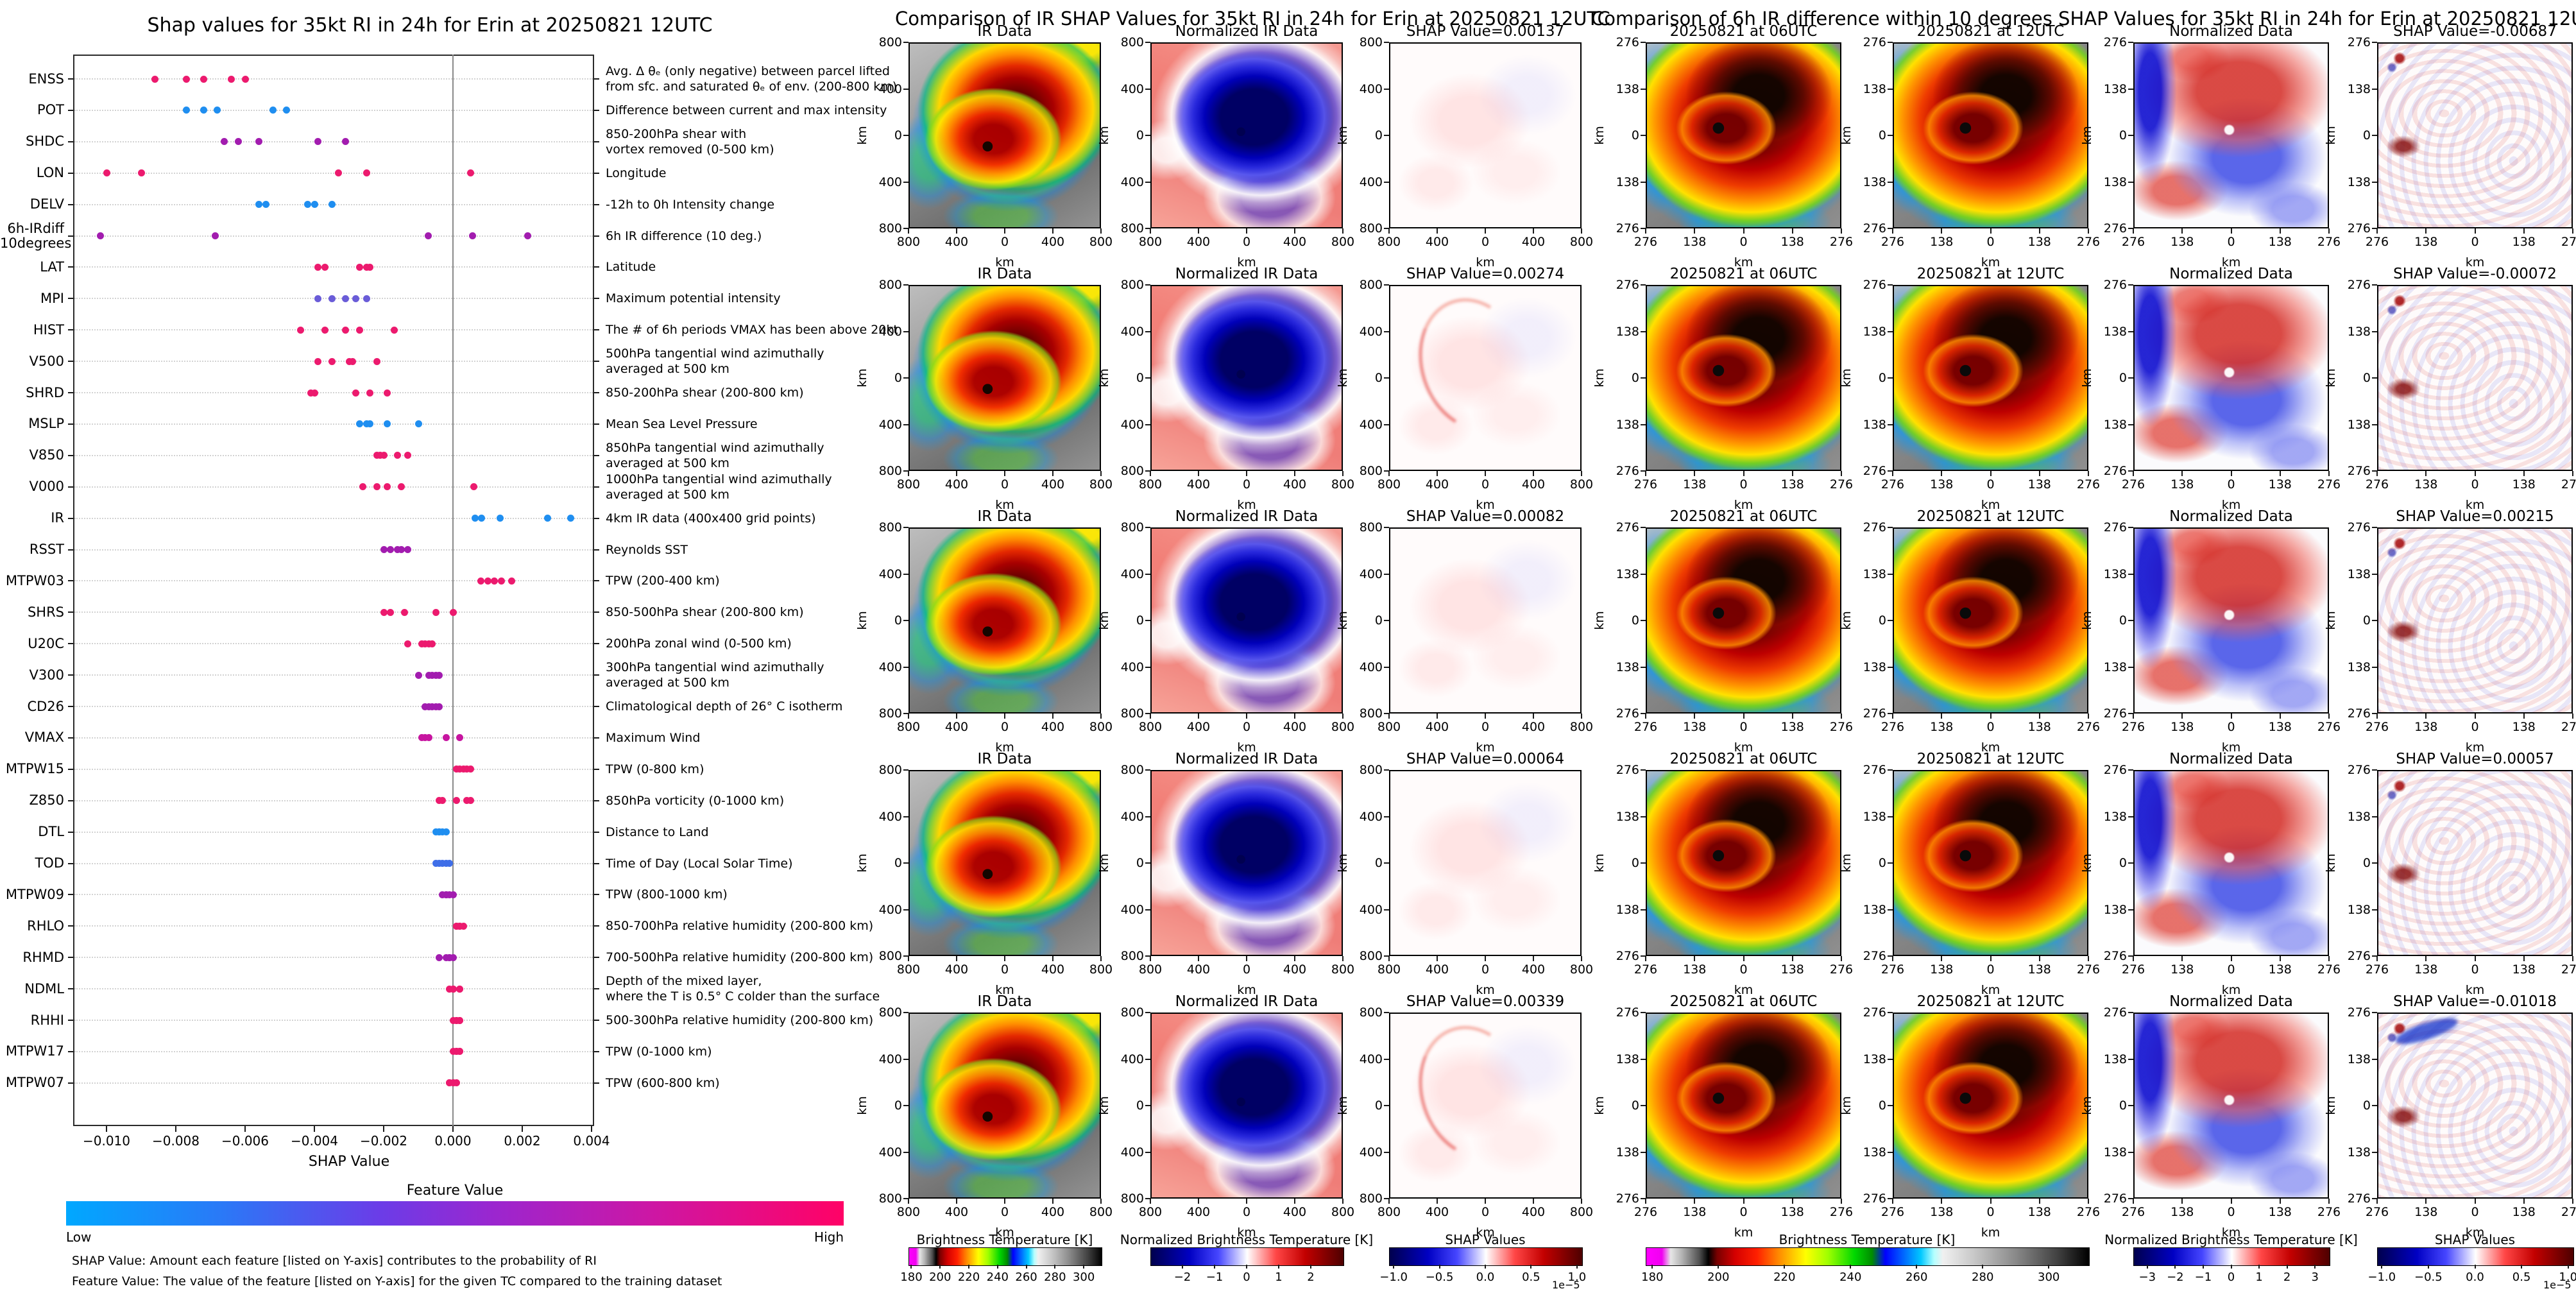 The image size is (2576, 1291). I want to click on feature-description: TPW (600-800 km), so click(663, 1082).